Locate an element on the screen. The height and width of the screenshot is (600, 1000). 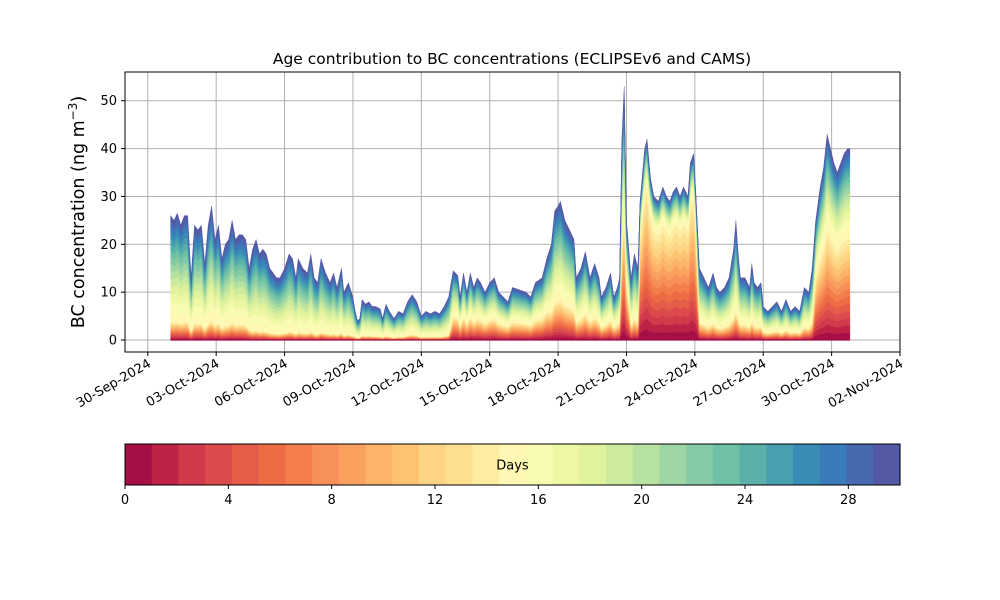
y-tick-label-2: 20 is located at coordinates (108, 245).